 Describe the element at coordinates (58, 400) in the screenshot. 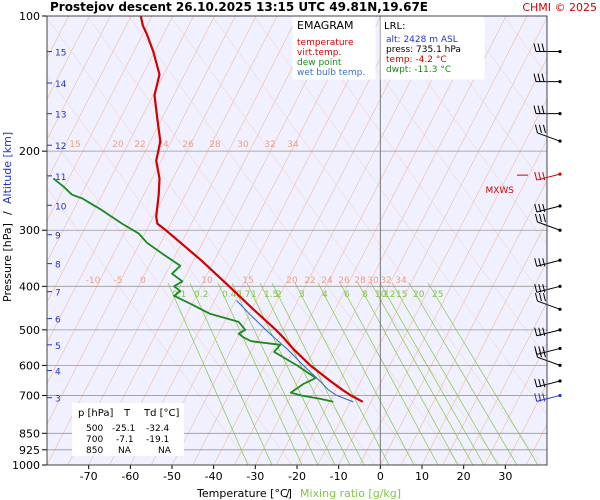

I see `altitude-tick-label: 3` at that location.